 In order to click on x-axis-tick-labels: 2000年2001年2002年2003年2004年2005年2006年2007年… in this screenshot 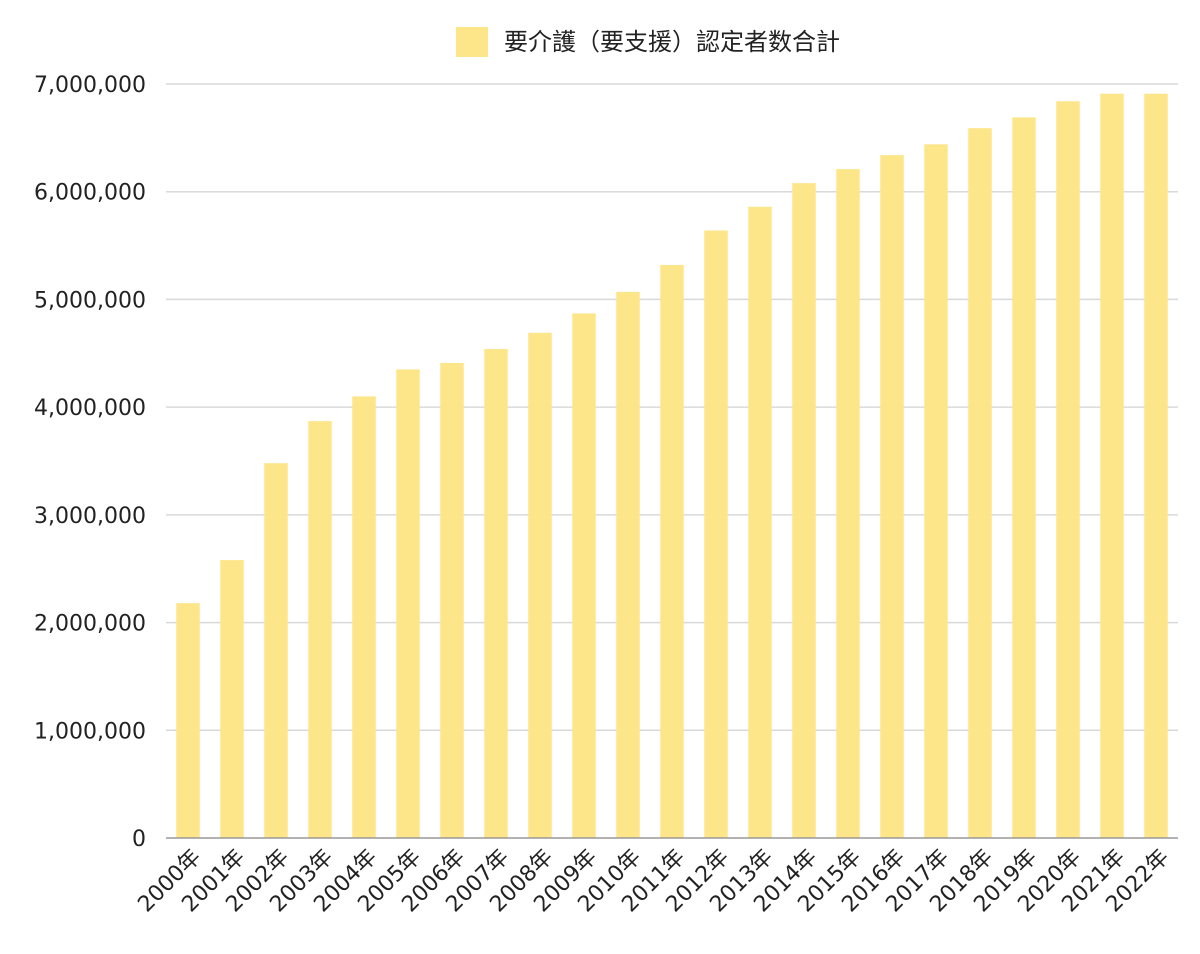, I will do `click(653, 881)`.